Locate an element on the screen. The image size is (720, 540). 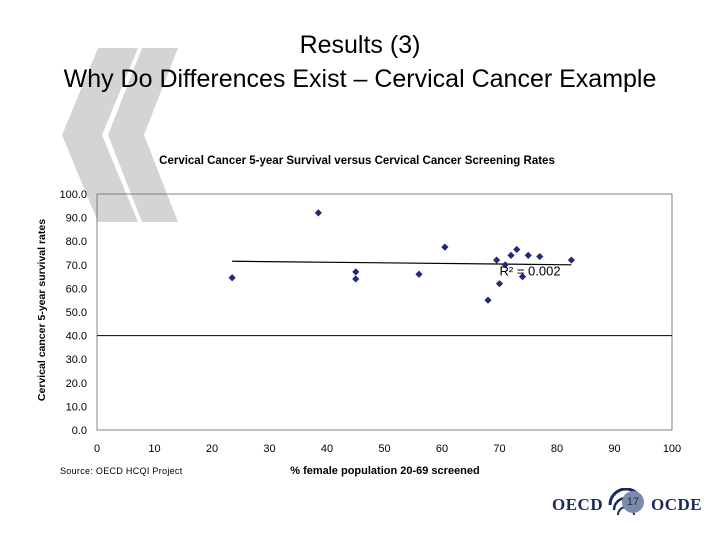
y-tick-label: 10.0 is located at coordinates (76, 407).